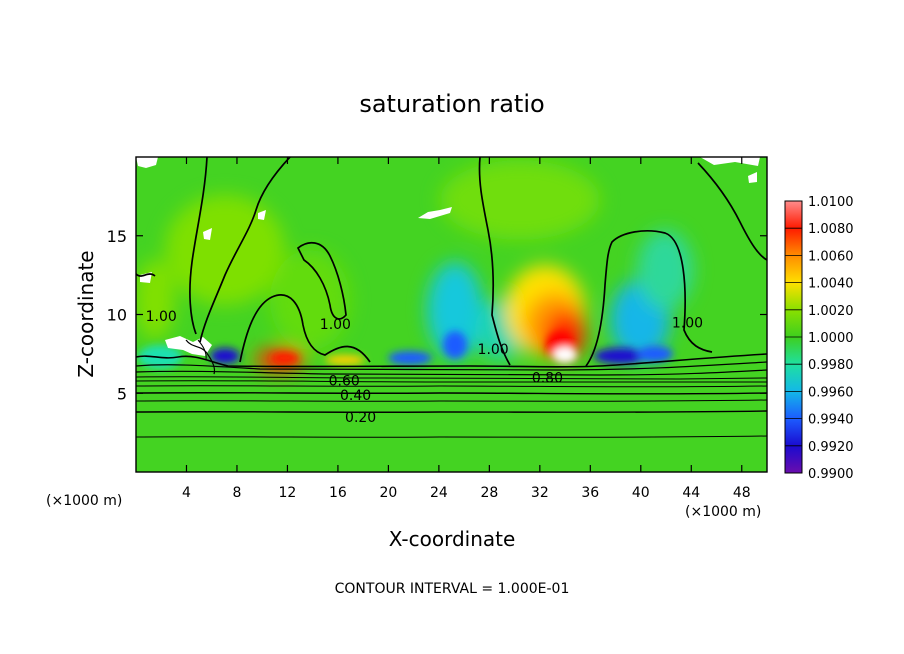 The height and width of the screenshot is (654, 904). Describe the element at coordinates (831, 311) in the screenshot. I see `colorbar-tick-label: 1.0020` at that location.